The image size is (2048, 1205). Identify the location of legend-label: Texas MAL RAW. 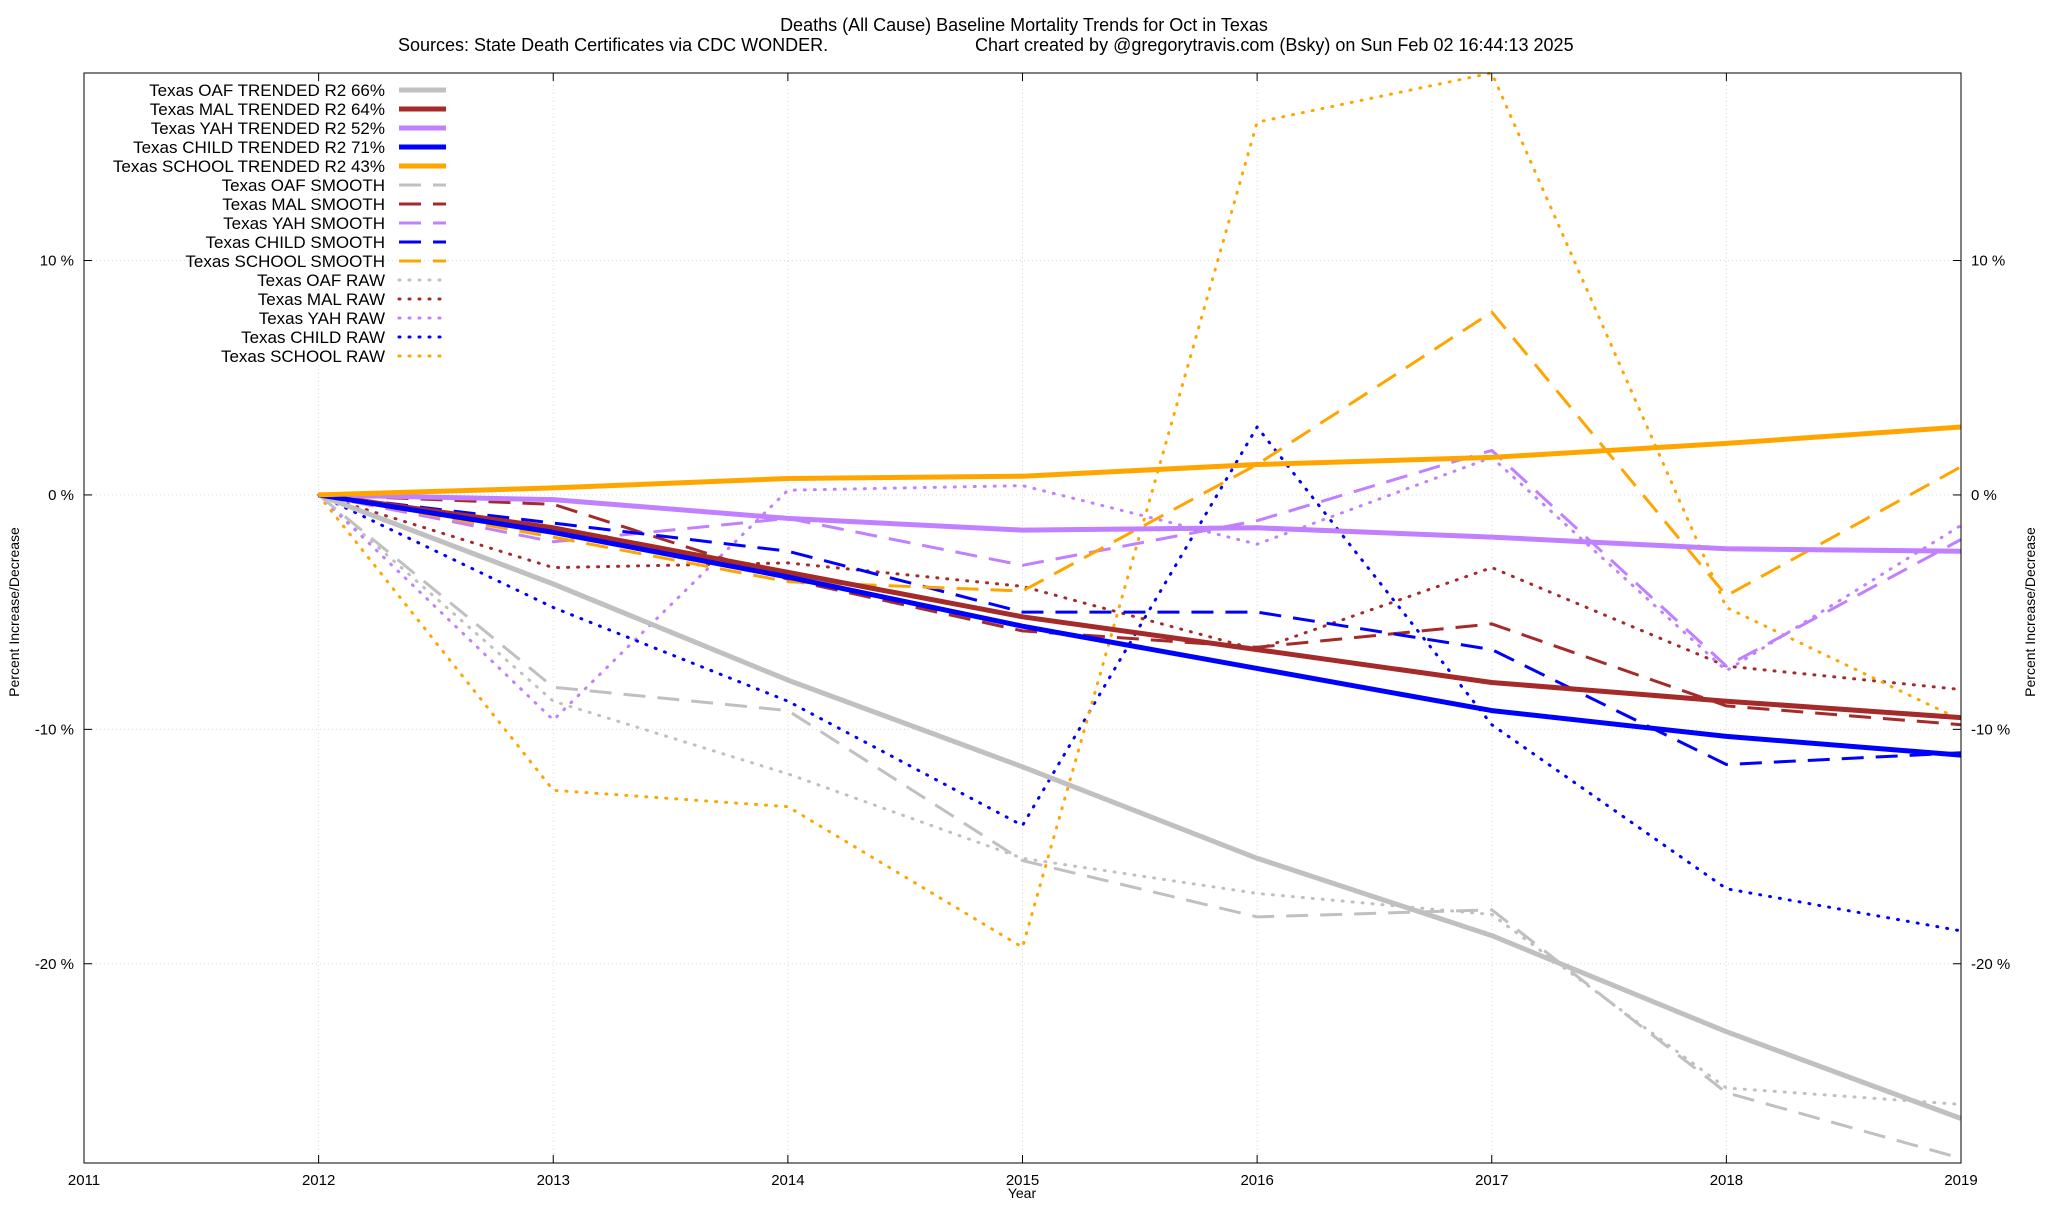
(321, 299).